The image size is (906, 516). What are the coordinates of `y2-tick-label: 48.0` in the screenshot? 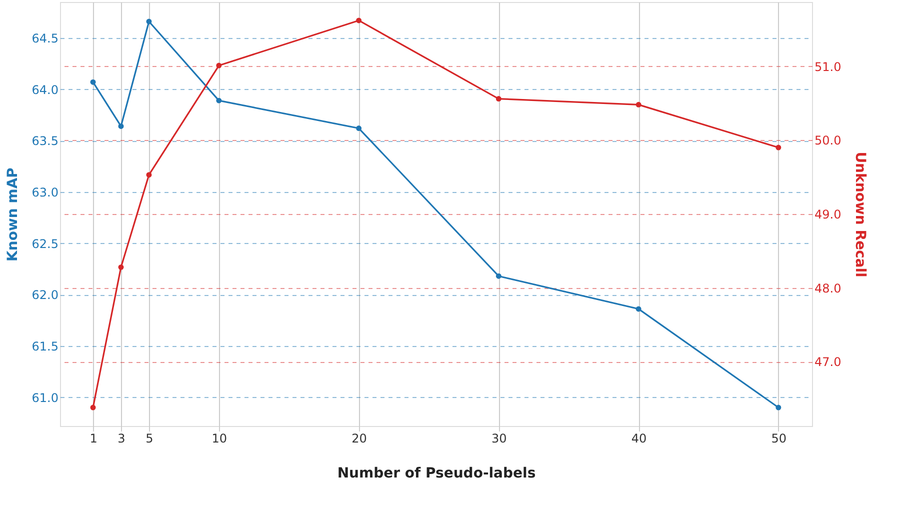 It's located at (828, 288).